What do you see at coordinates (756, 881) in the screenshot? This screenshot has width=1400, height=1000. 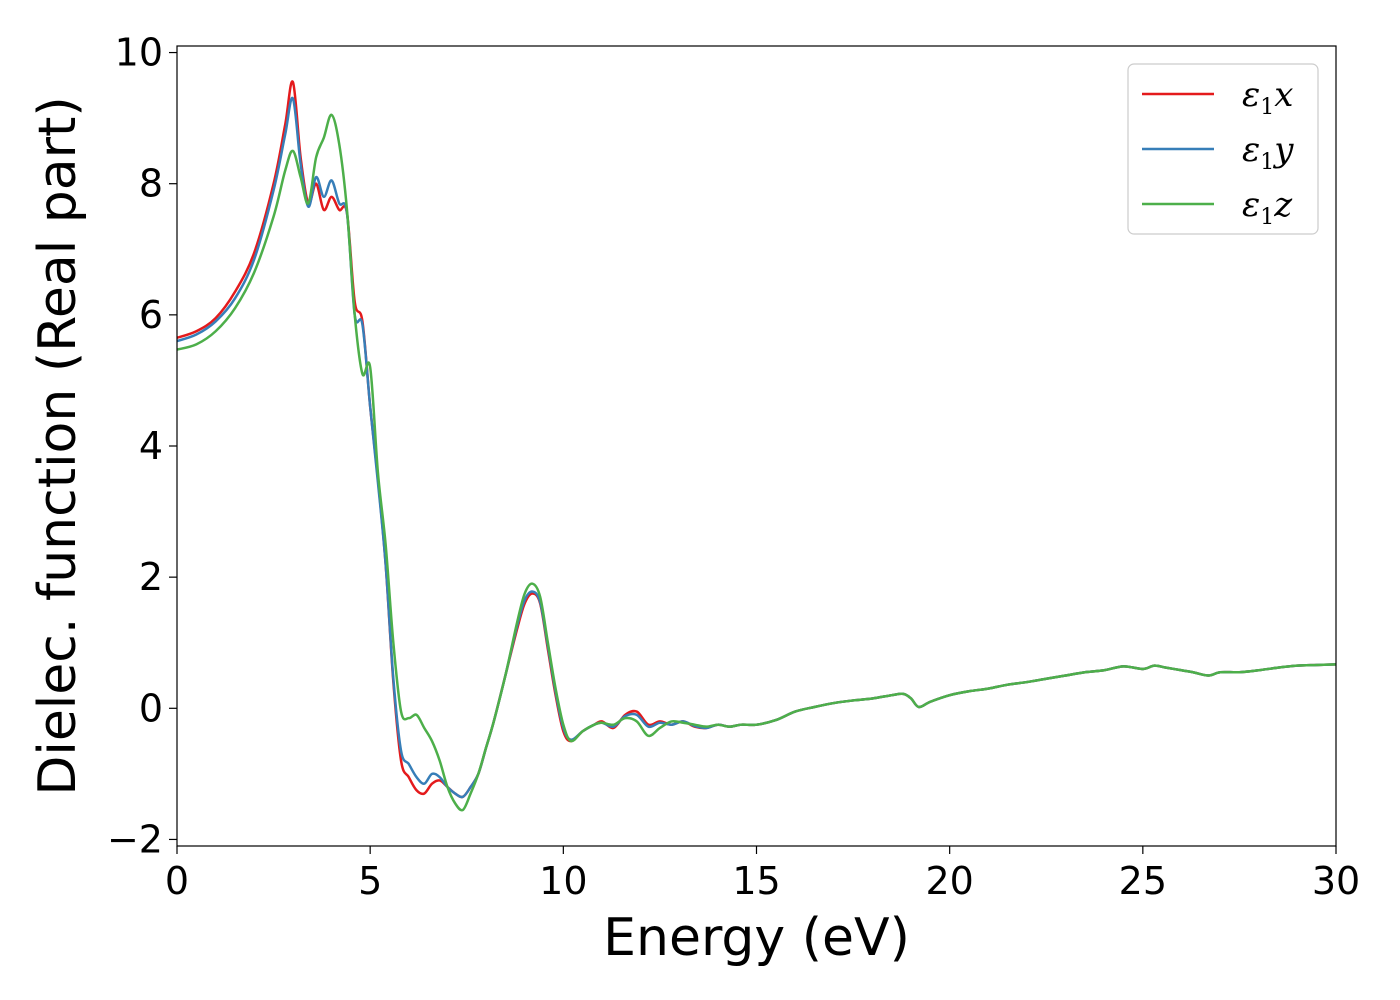 I see `x-tick-label: 15` at bounding box center [756, 881].